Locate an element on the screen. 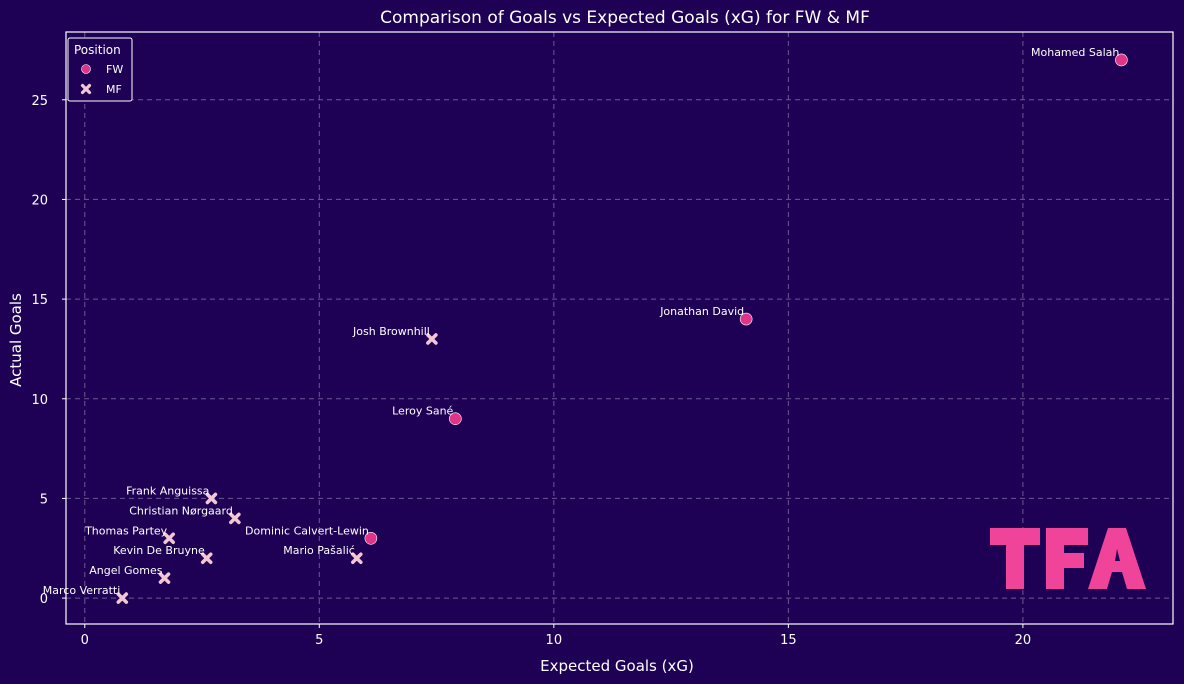 This screenshot has width=1184, height=684. x-tick-label: 15 is located at coordinates (788, 640).